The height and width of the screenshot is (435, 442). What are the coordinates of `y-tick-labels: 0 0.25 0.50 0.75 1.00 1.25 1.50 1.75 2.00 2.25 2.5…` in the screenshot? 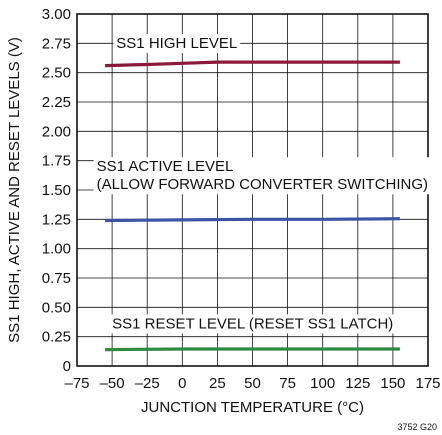 It's located at (56, 190).